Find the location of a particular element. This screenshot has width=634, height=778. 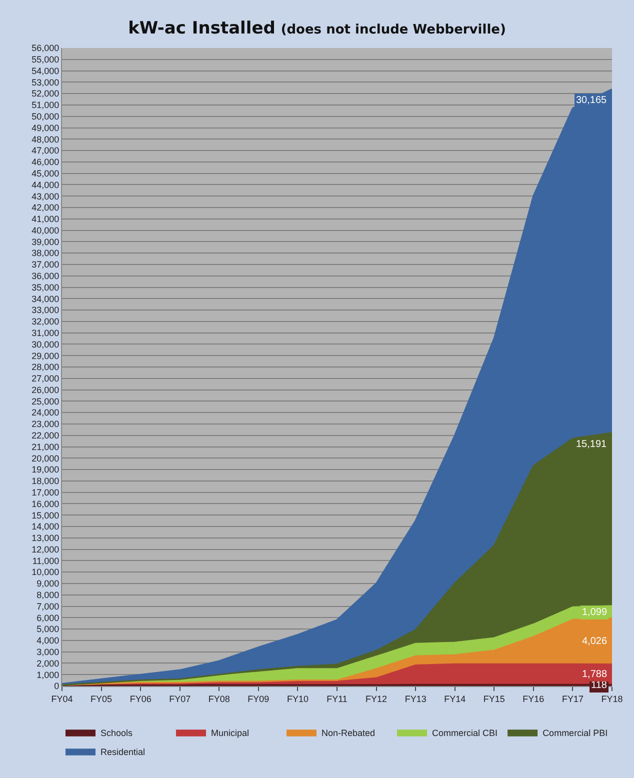

legend-label: Commercial PBI is located at coordinates (575, 733).